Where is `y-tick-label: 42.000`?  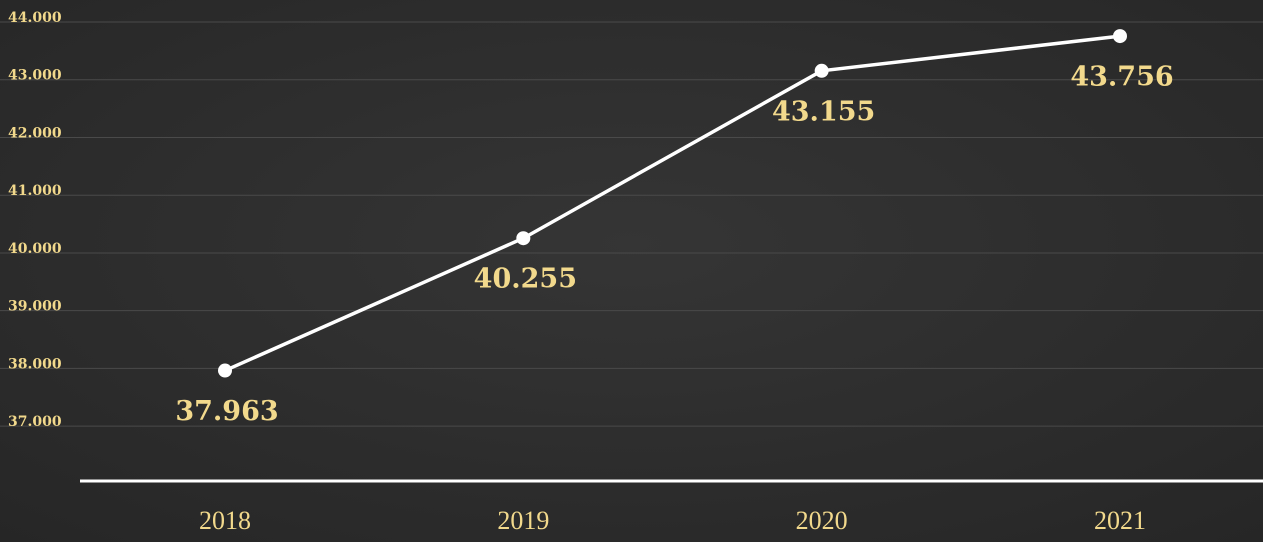 y-tick-label: 42.000 is located at coordinates (35, 133).